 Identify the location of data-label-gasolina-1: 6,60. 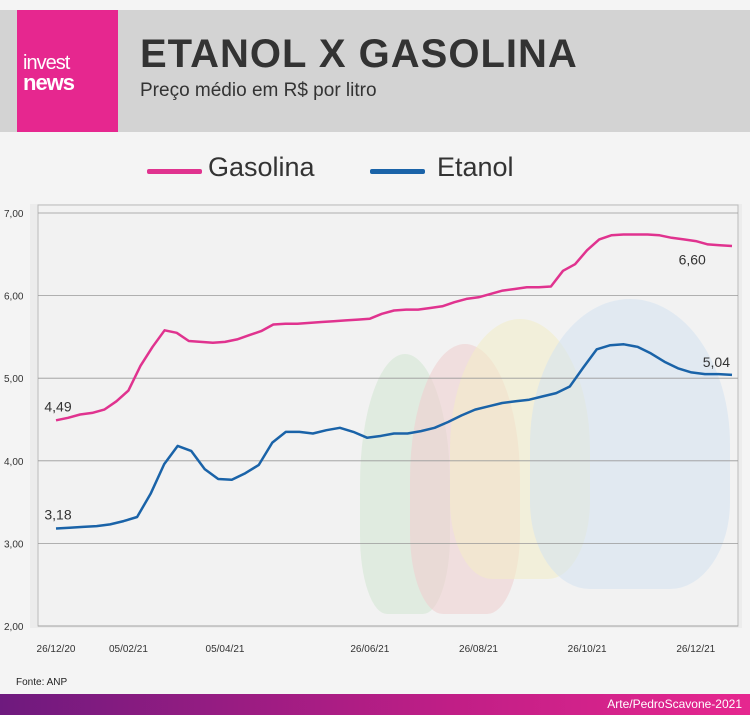
(692, 259).